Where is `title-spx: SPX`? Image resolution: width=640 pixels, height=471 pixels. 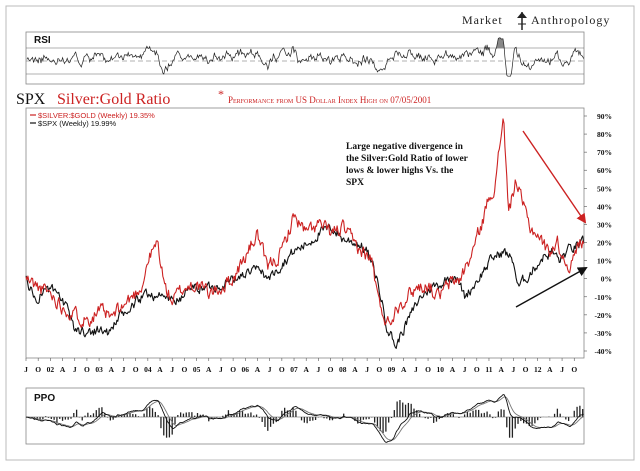
title-spx: SPX is located at coordinates (31, 99).